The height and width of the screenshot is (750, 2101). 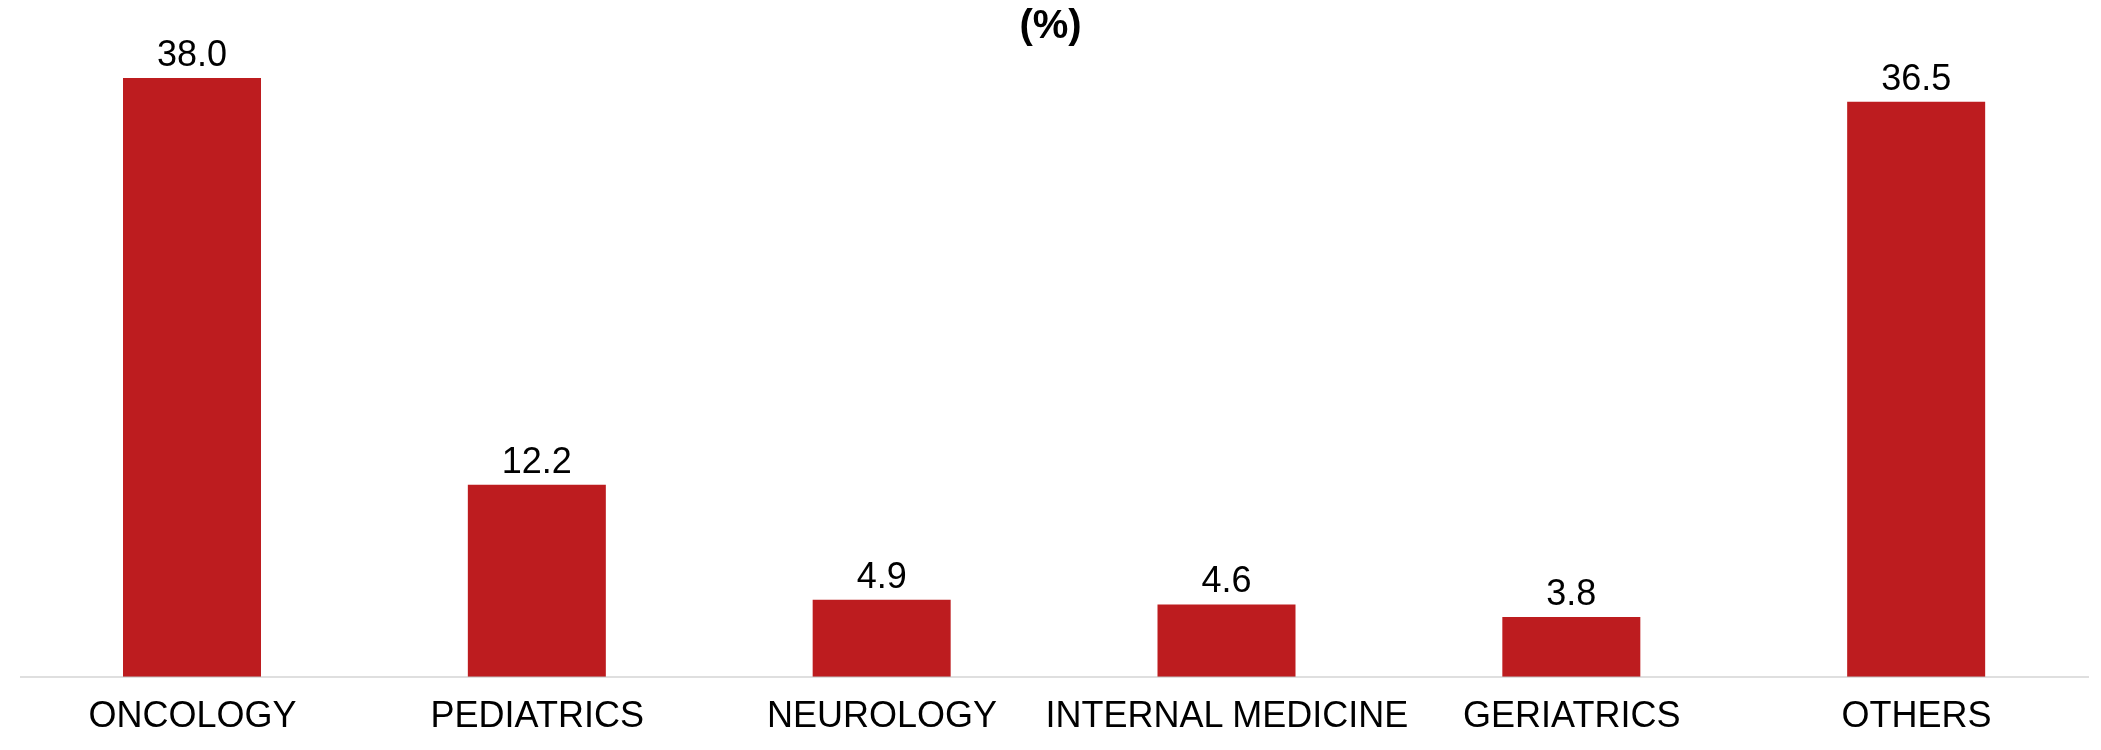 What do you see at coordinates (1916, 77) in the screenshot?
I see `data-label: 36.5` at bounding box center [1916, 77].